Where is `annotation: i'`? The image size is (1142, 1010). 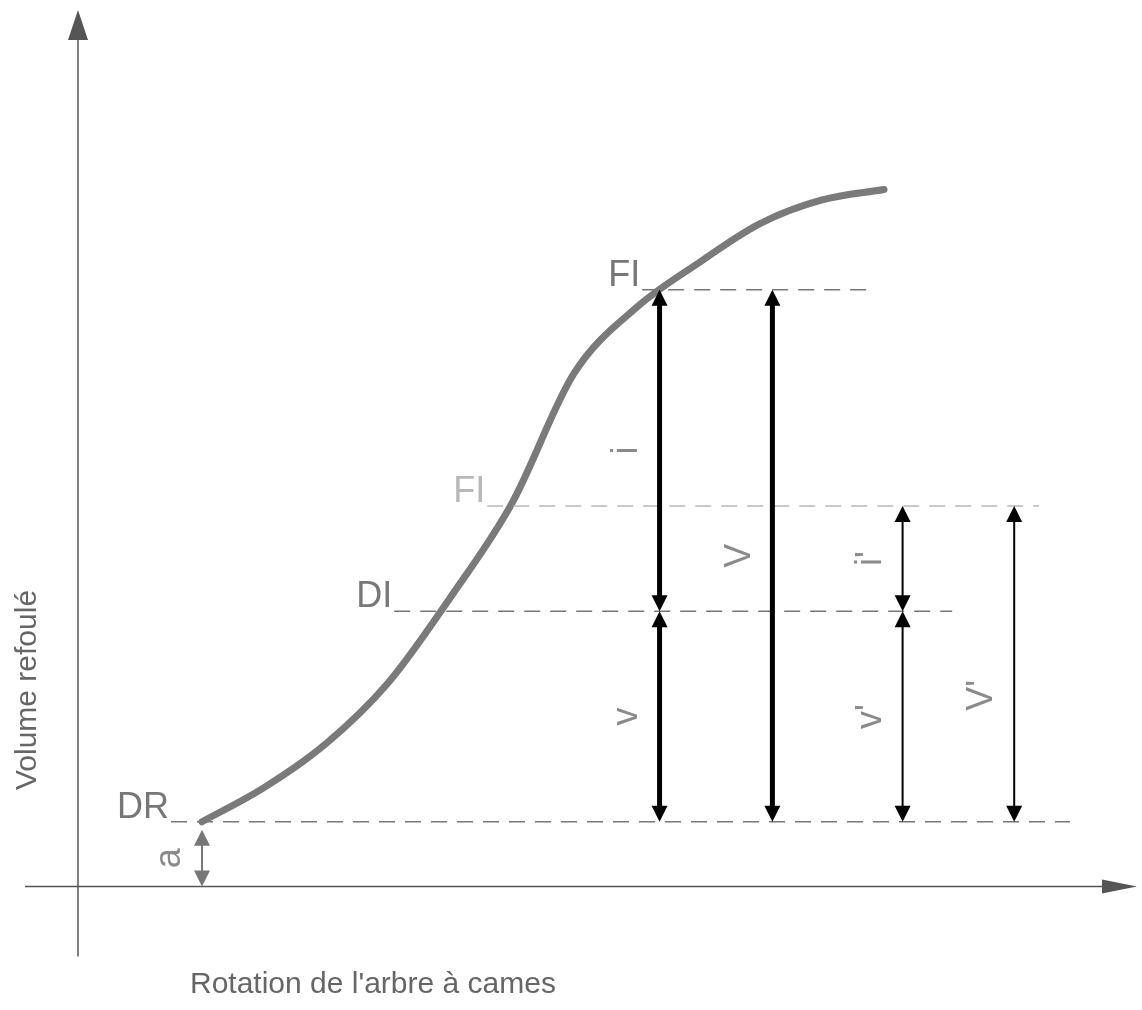
annotation: i' is located at coordinates (868, 559).